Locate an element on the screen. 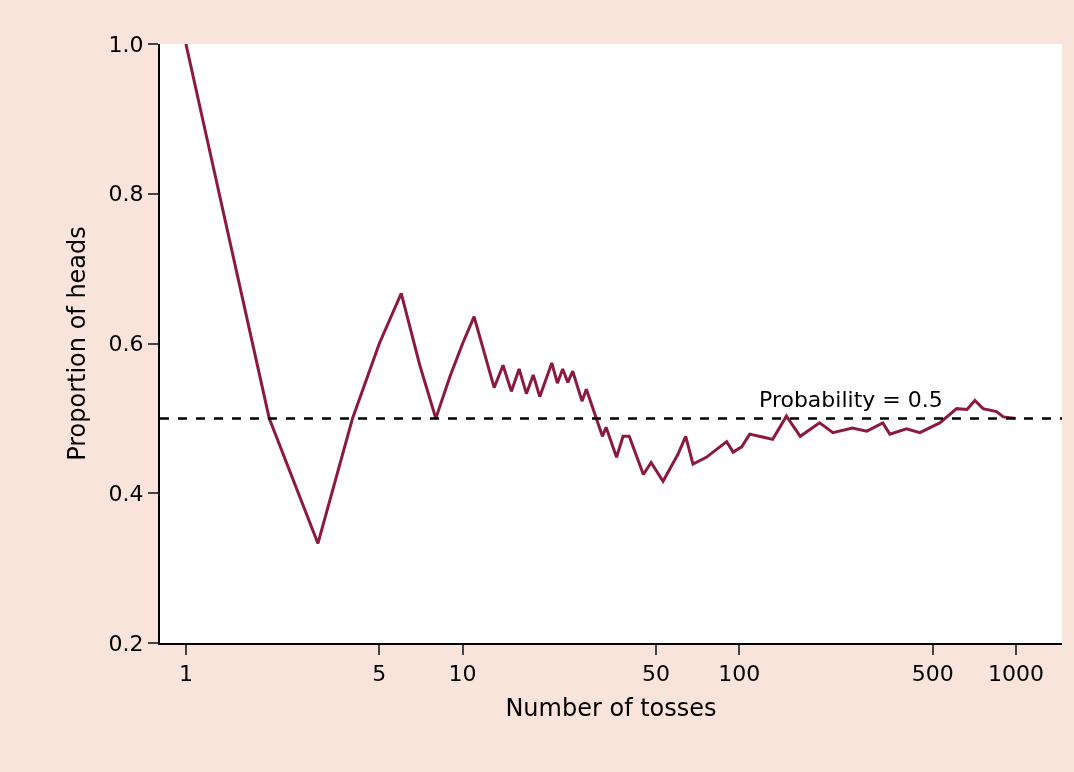 This screenshot has height=772, width=1074. y-tick-label: 1.0 is located at coordinates (126, 44).